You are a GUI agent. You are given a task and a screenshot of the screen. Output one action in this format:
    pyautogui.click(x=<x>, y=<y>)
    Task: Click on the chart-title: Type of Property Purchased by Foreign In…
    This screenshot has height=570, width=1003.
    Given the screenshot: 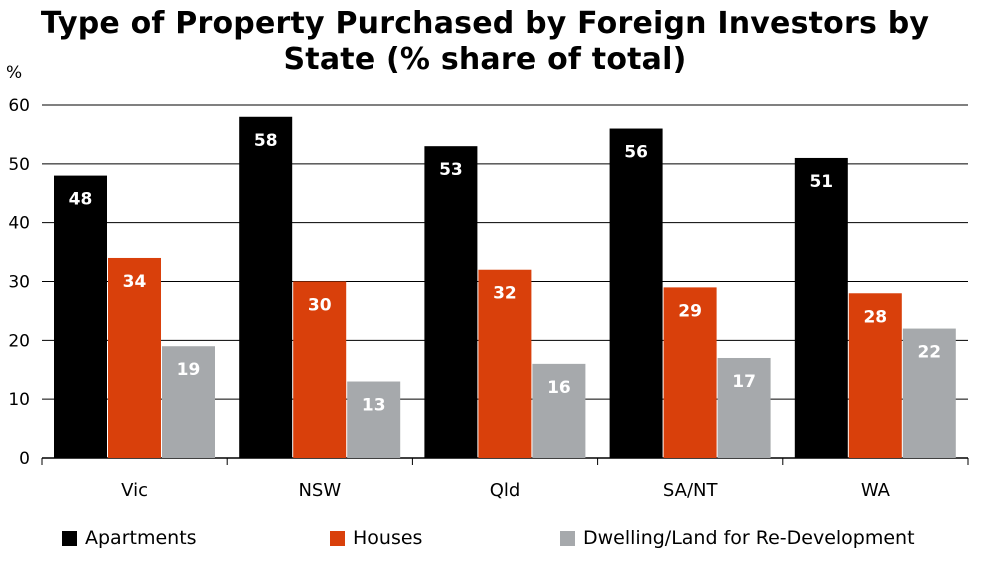 What is the action you would take?
    pyautogui.click(x=485, y=42)
    